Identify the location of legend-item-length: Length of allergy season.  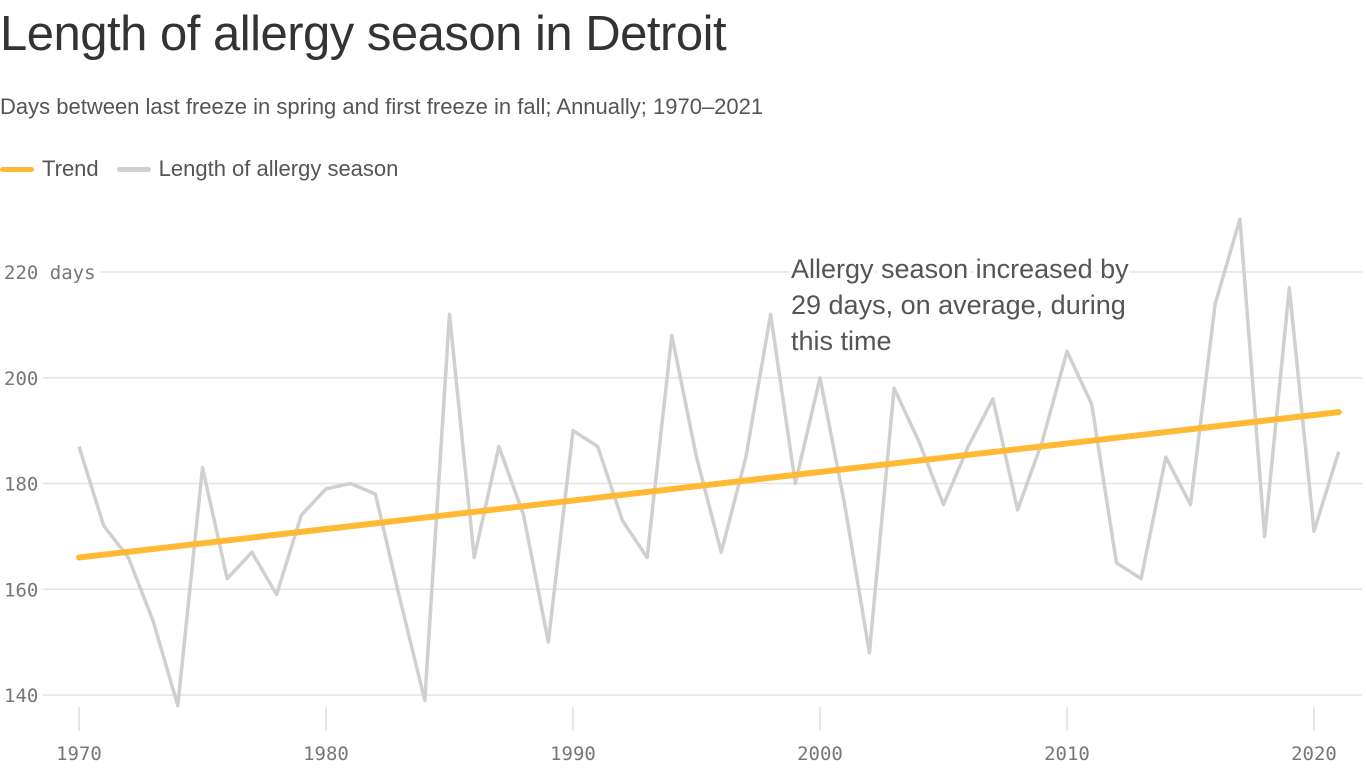
(257, 169).